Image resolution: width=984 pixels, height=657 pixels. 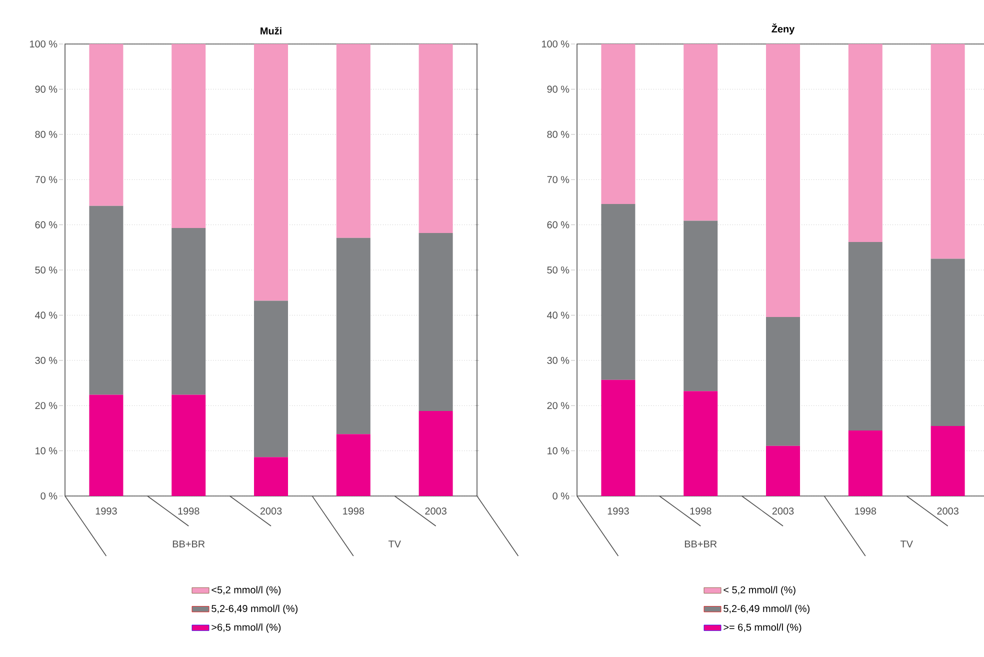 I want to click on legend-label: >6,5 mmol/l (%), so click(x=246, y=628).